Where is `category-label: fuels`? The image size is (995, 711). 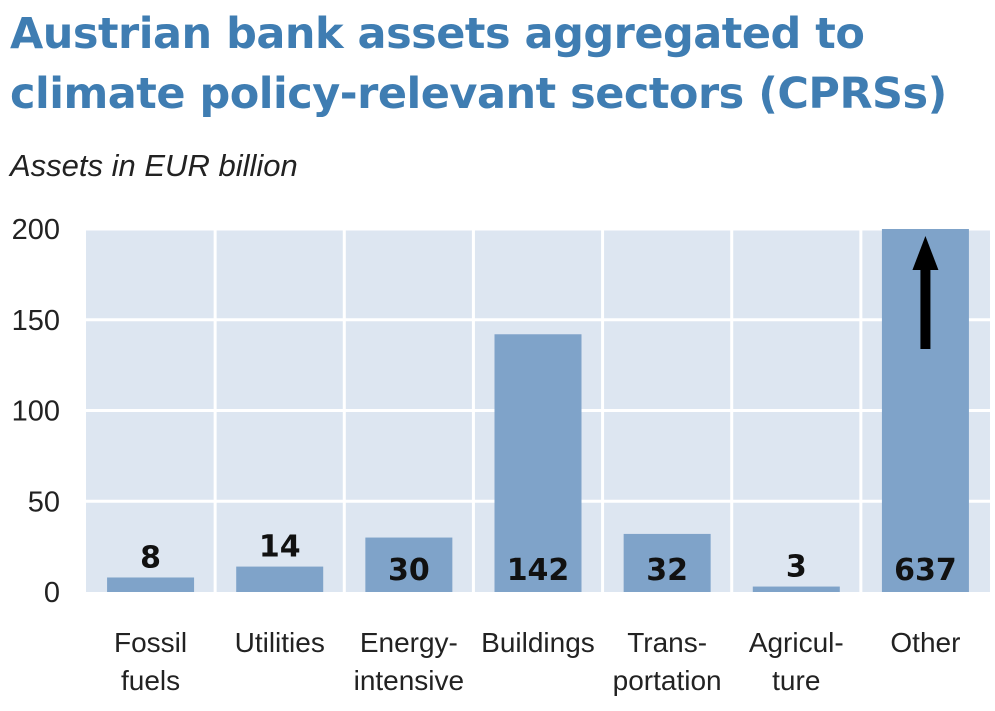 category-label: fuels is located at coordinates (150, 680).